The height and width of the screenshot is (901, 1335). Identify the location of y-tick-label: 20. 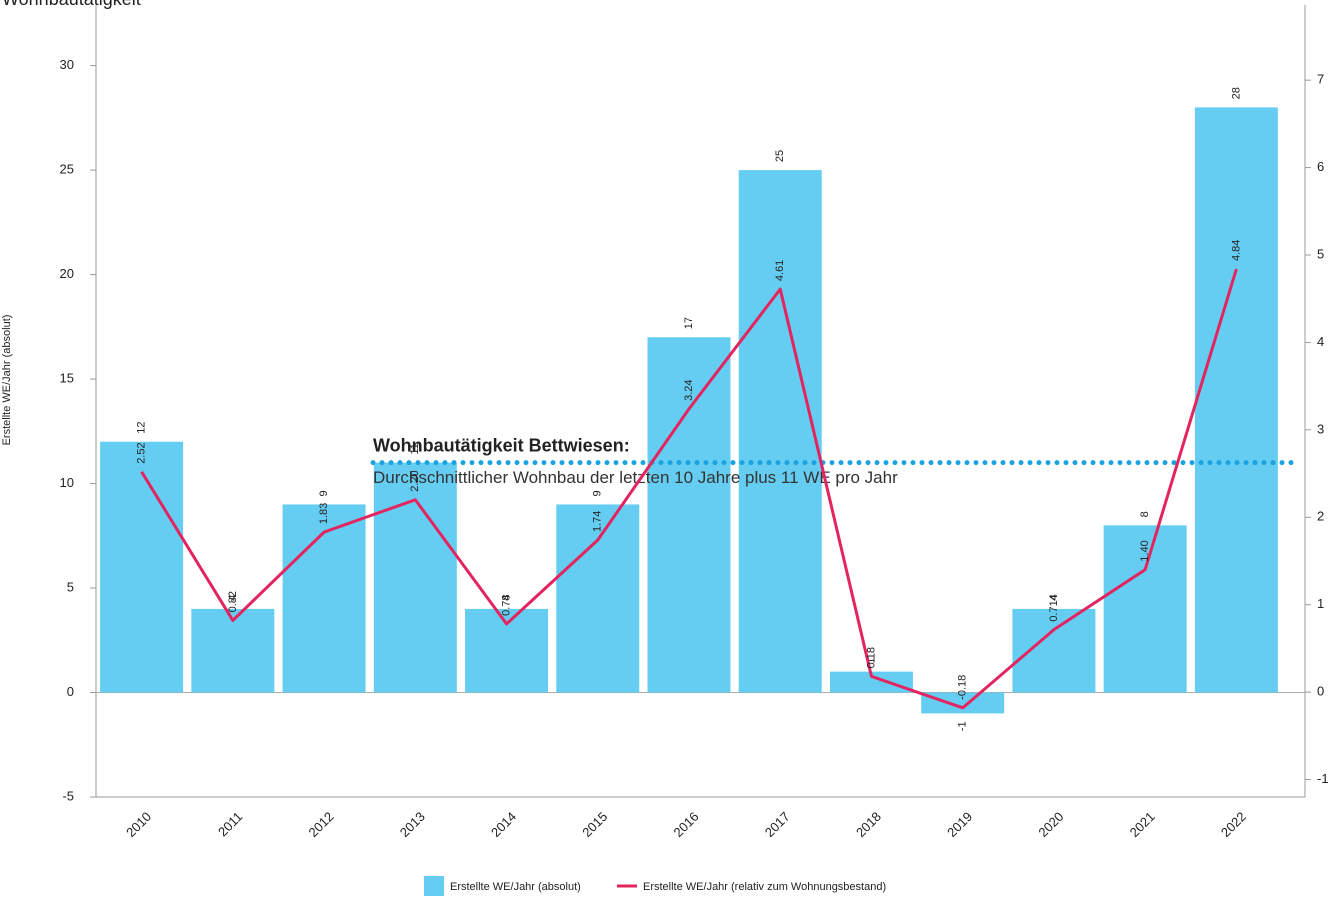
(67, 273).